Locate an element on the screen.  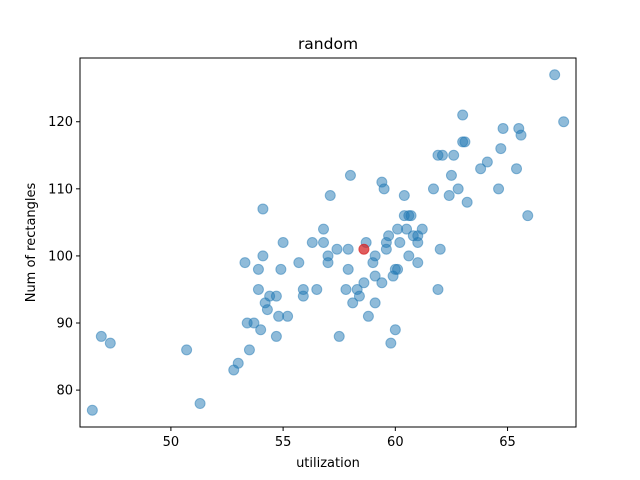
x-axis-label: utilization is located at coordinates (328, 463).